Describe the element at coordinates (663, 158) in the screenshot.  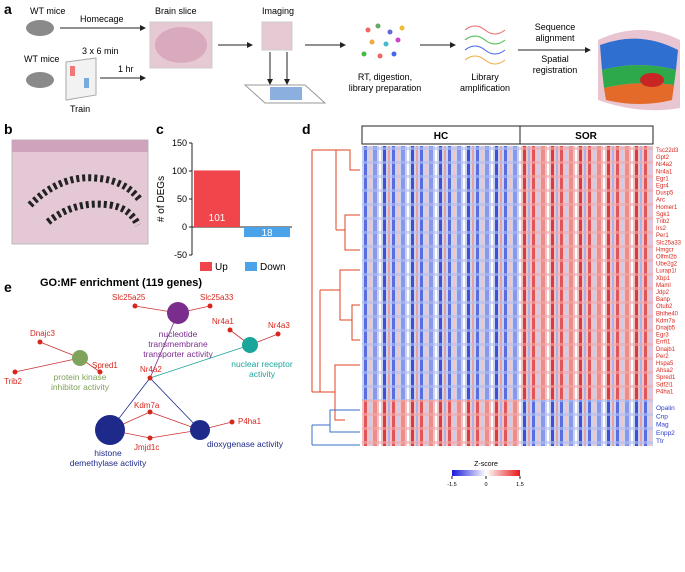
I see `gene-label: Gpt2` at that location.